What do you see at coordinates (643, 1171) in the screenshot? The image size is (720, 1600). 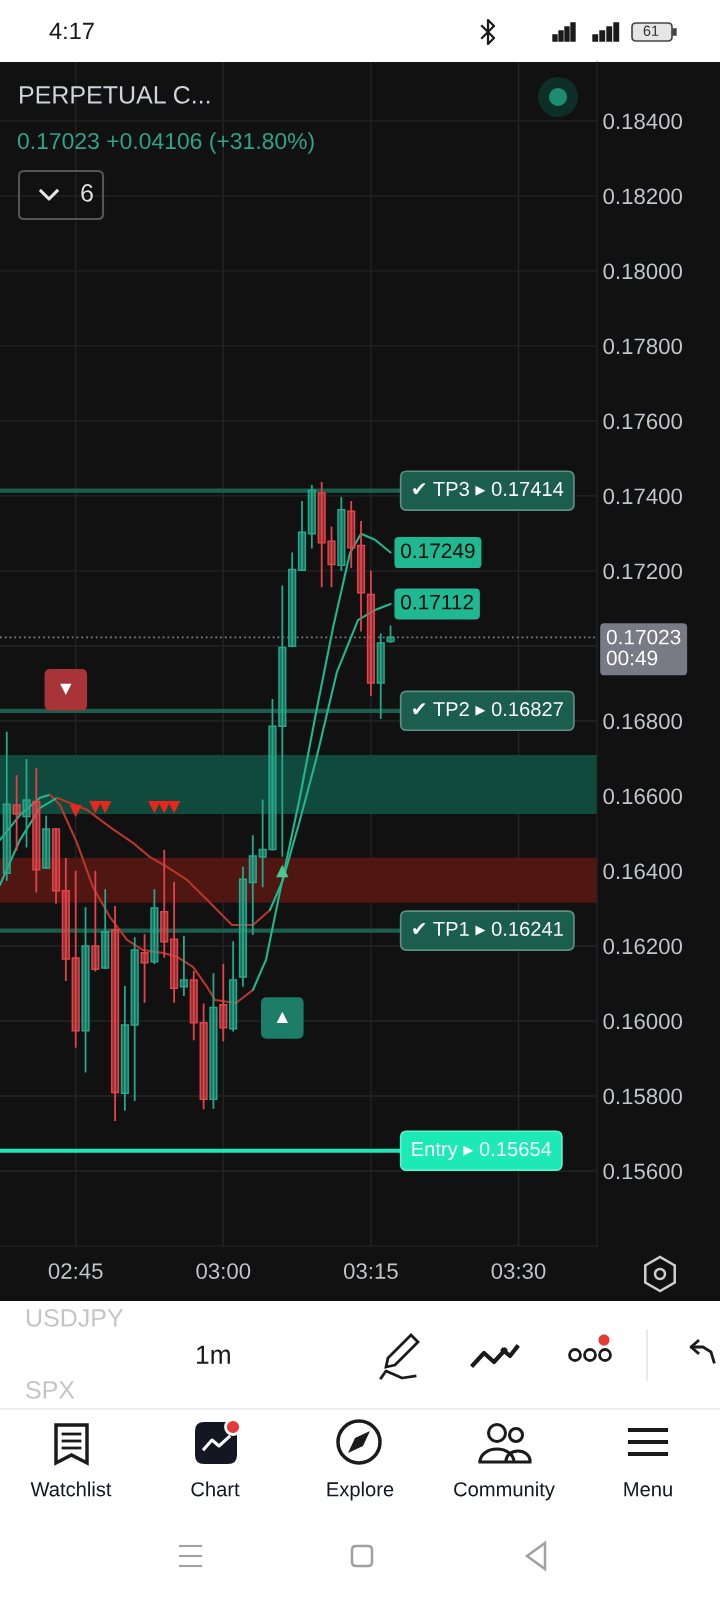 I see `y-tick-label: 0.15600` at bounding box center [643, 1171].